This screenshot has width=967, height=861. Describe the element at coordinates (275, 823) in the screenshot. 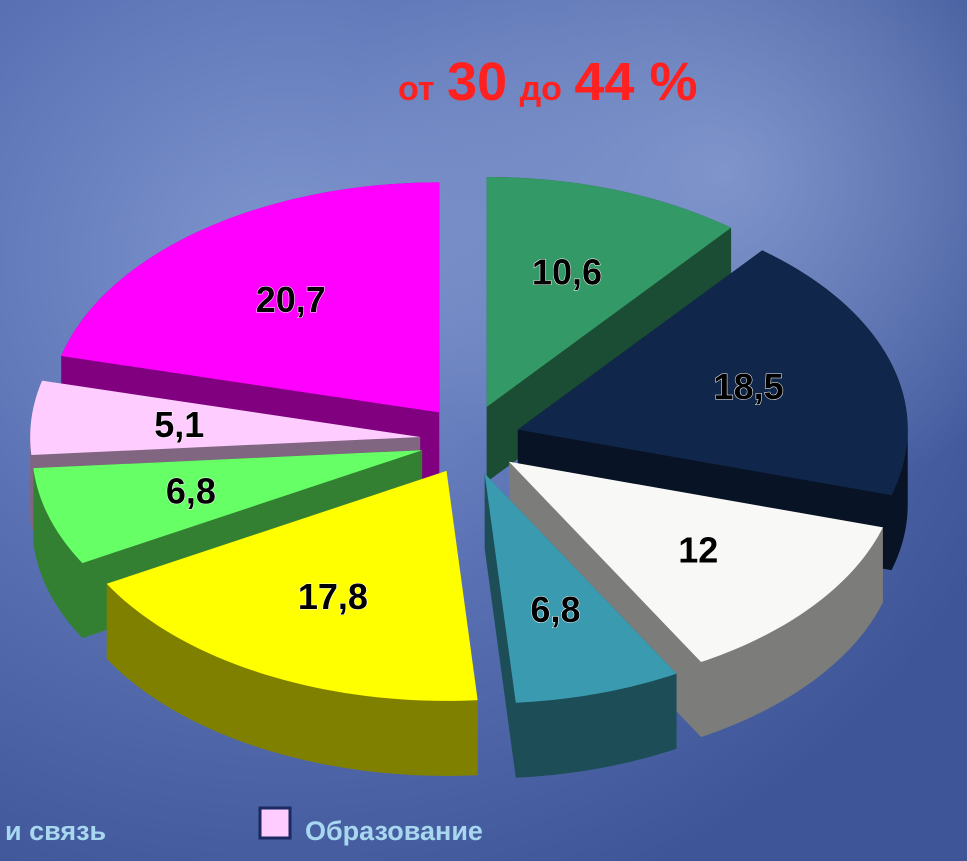

I see `legend-swatch` at that location.